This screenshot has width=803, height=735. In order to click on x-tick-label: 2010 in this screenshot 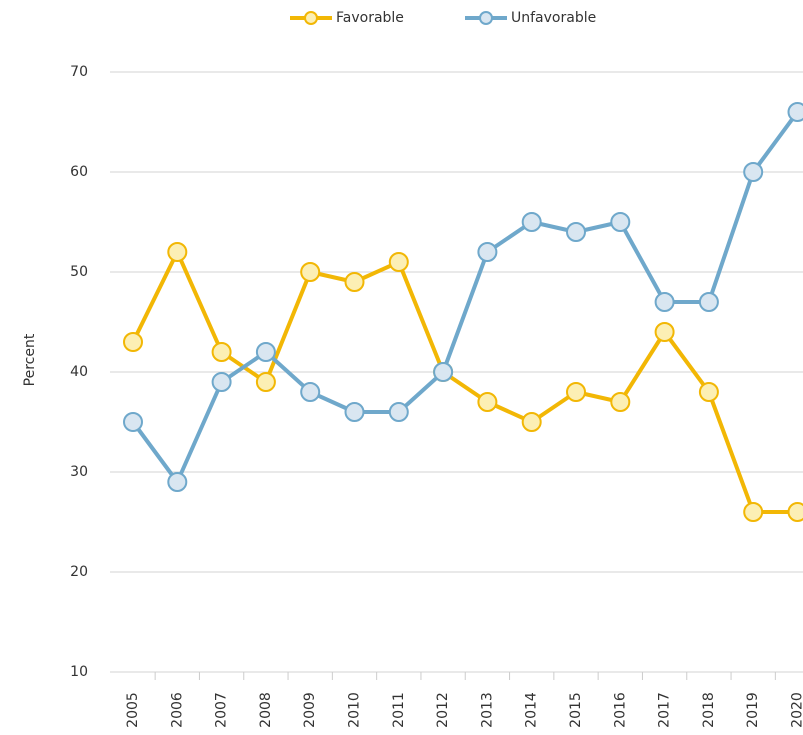, I will do `click(355, 710)`.